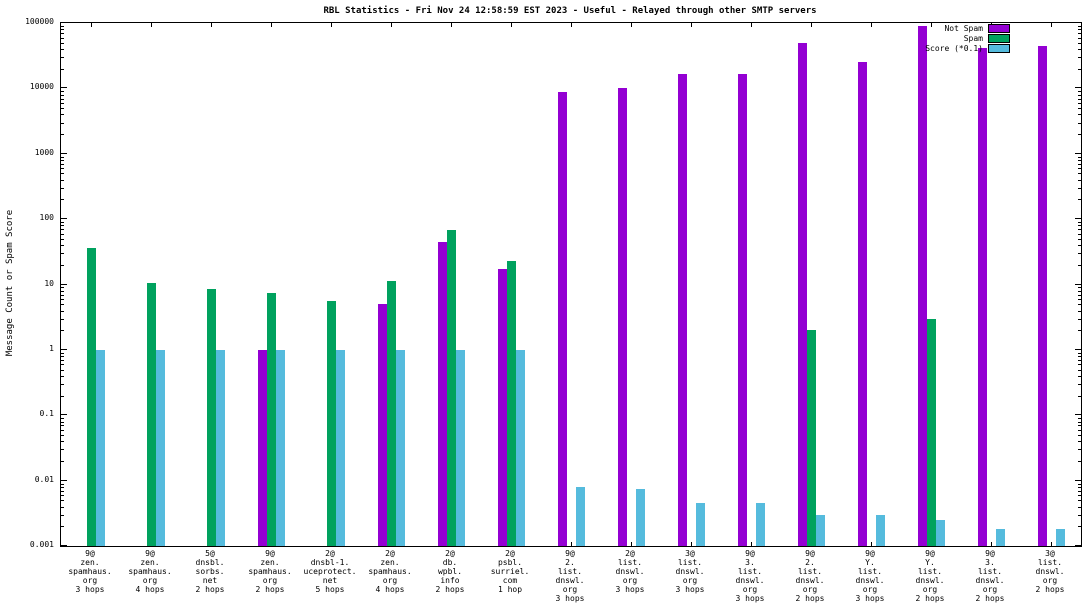 The height and width of the screenshot is (612, 1088). I want to click on legend-swatch-score, so click(999, 48).